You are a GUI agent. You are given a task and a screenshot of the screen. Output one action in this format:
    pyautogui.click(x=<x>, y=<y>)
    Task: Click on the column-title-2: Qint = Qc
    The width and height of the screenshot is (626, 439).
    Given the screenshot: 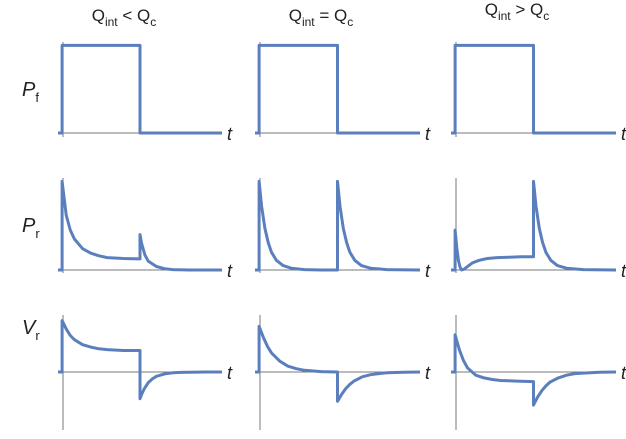 What is the action you would take?
    pyautogui.click(x=321, y=17)
    